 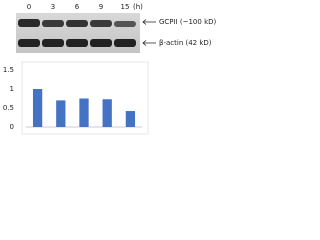 I want to click on chart-frame, so click(x=85, y=98).